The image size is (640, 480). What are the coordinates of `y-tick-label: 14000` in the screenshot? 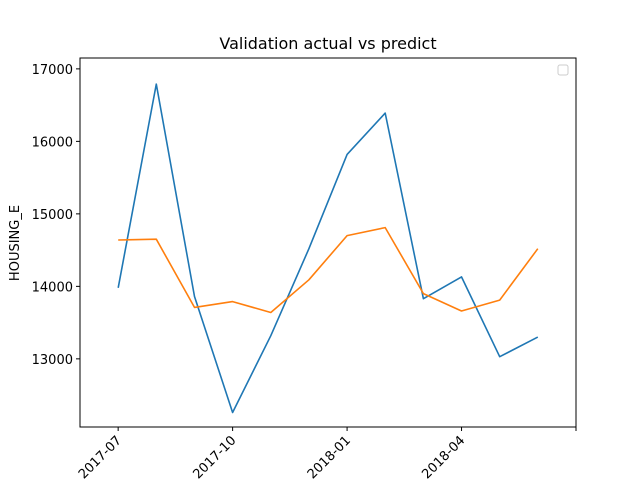 It's located at (52, 287).